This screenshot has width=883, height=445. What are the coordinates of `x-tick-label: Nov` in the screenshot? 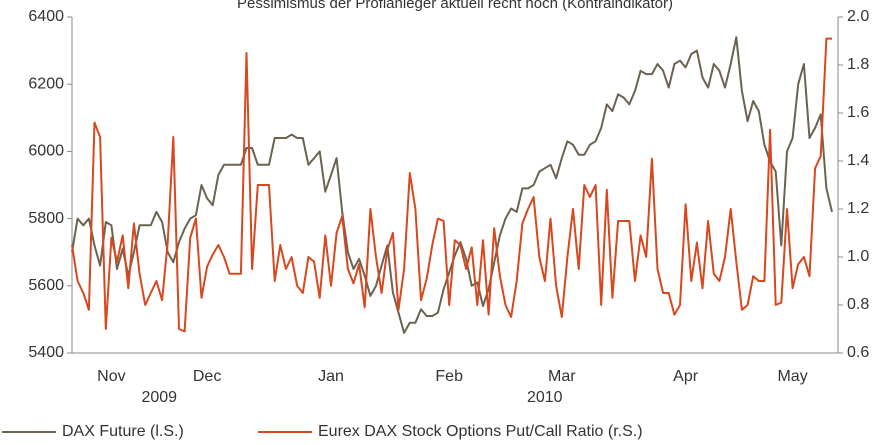 It's located at (111, 376).